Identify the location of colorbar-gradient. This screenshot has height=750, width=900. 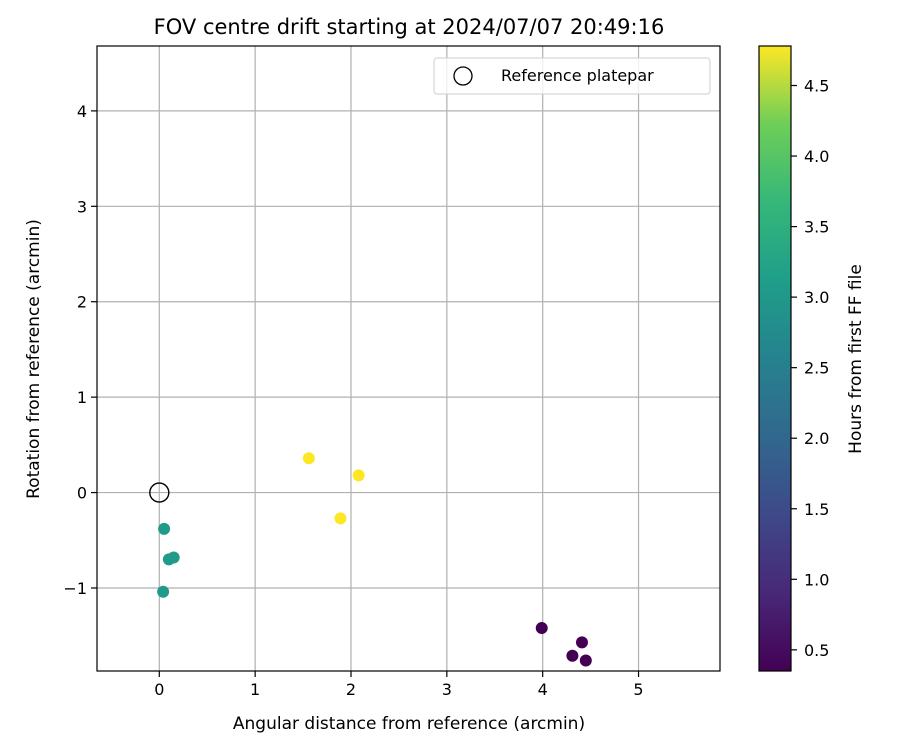
(775, 358).